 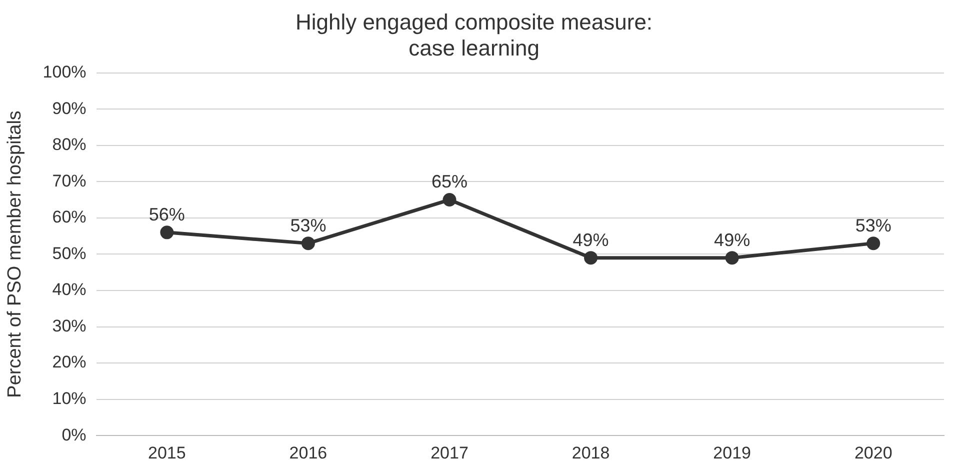 I want to click on y-tick-label: 90%, so click(x=69, y=108).